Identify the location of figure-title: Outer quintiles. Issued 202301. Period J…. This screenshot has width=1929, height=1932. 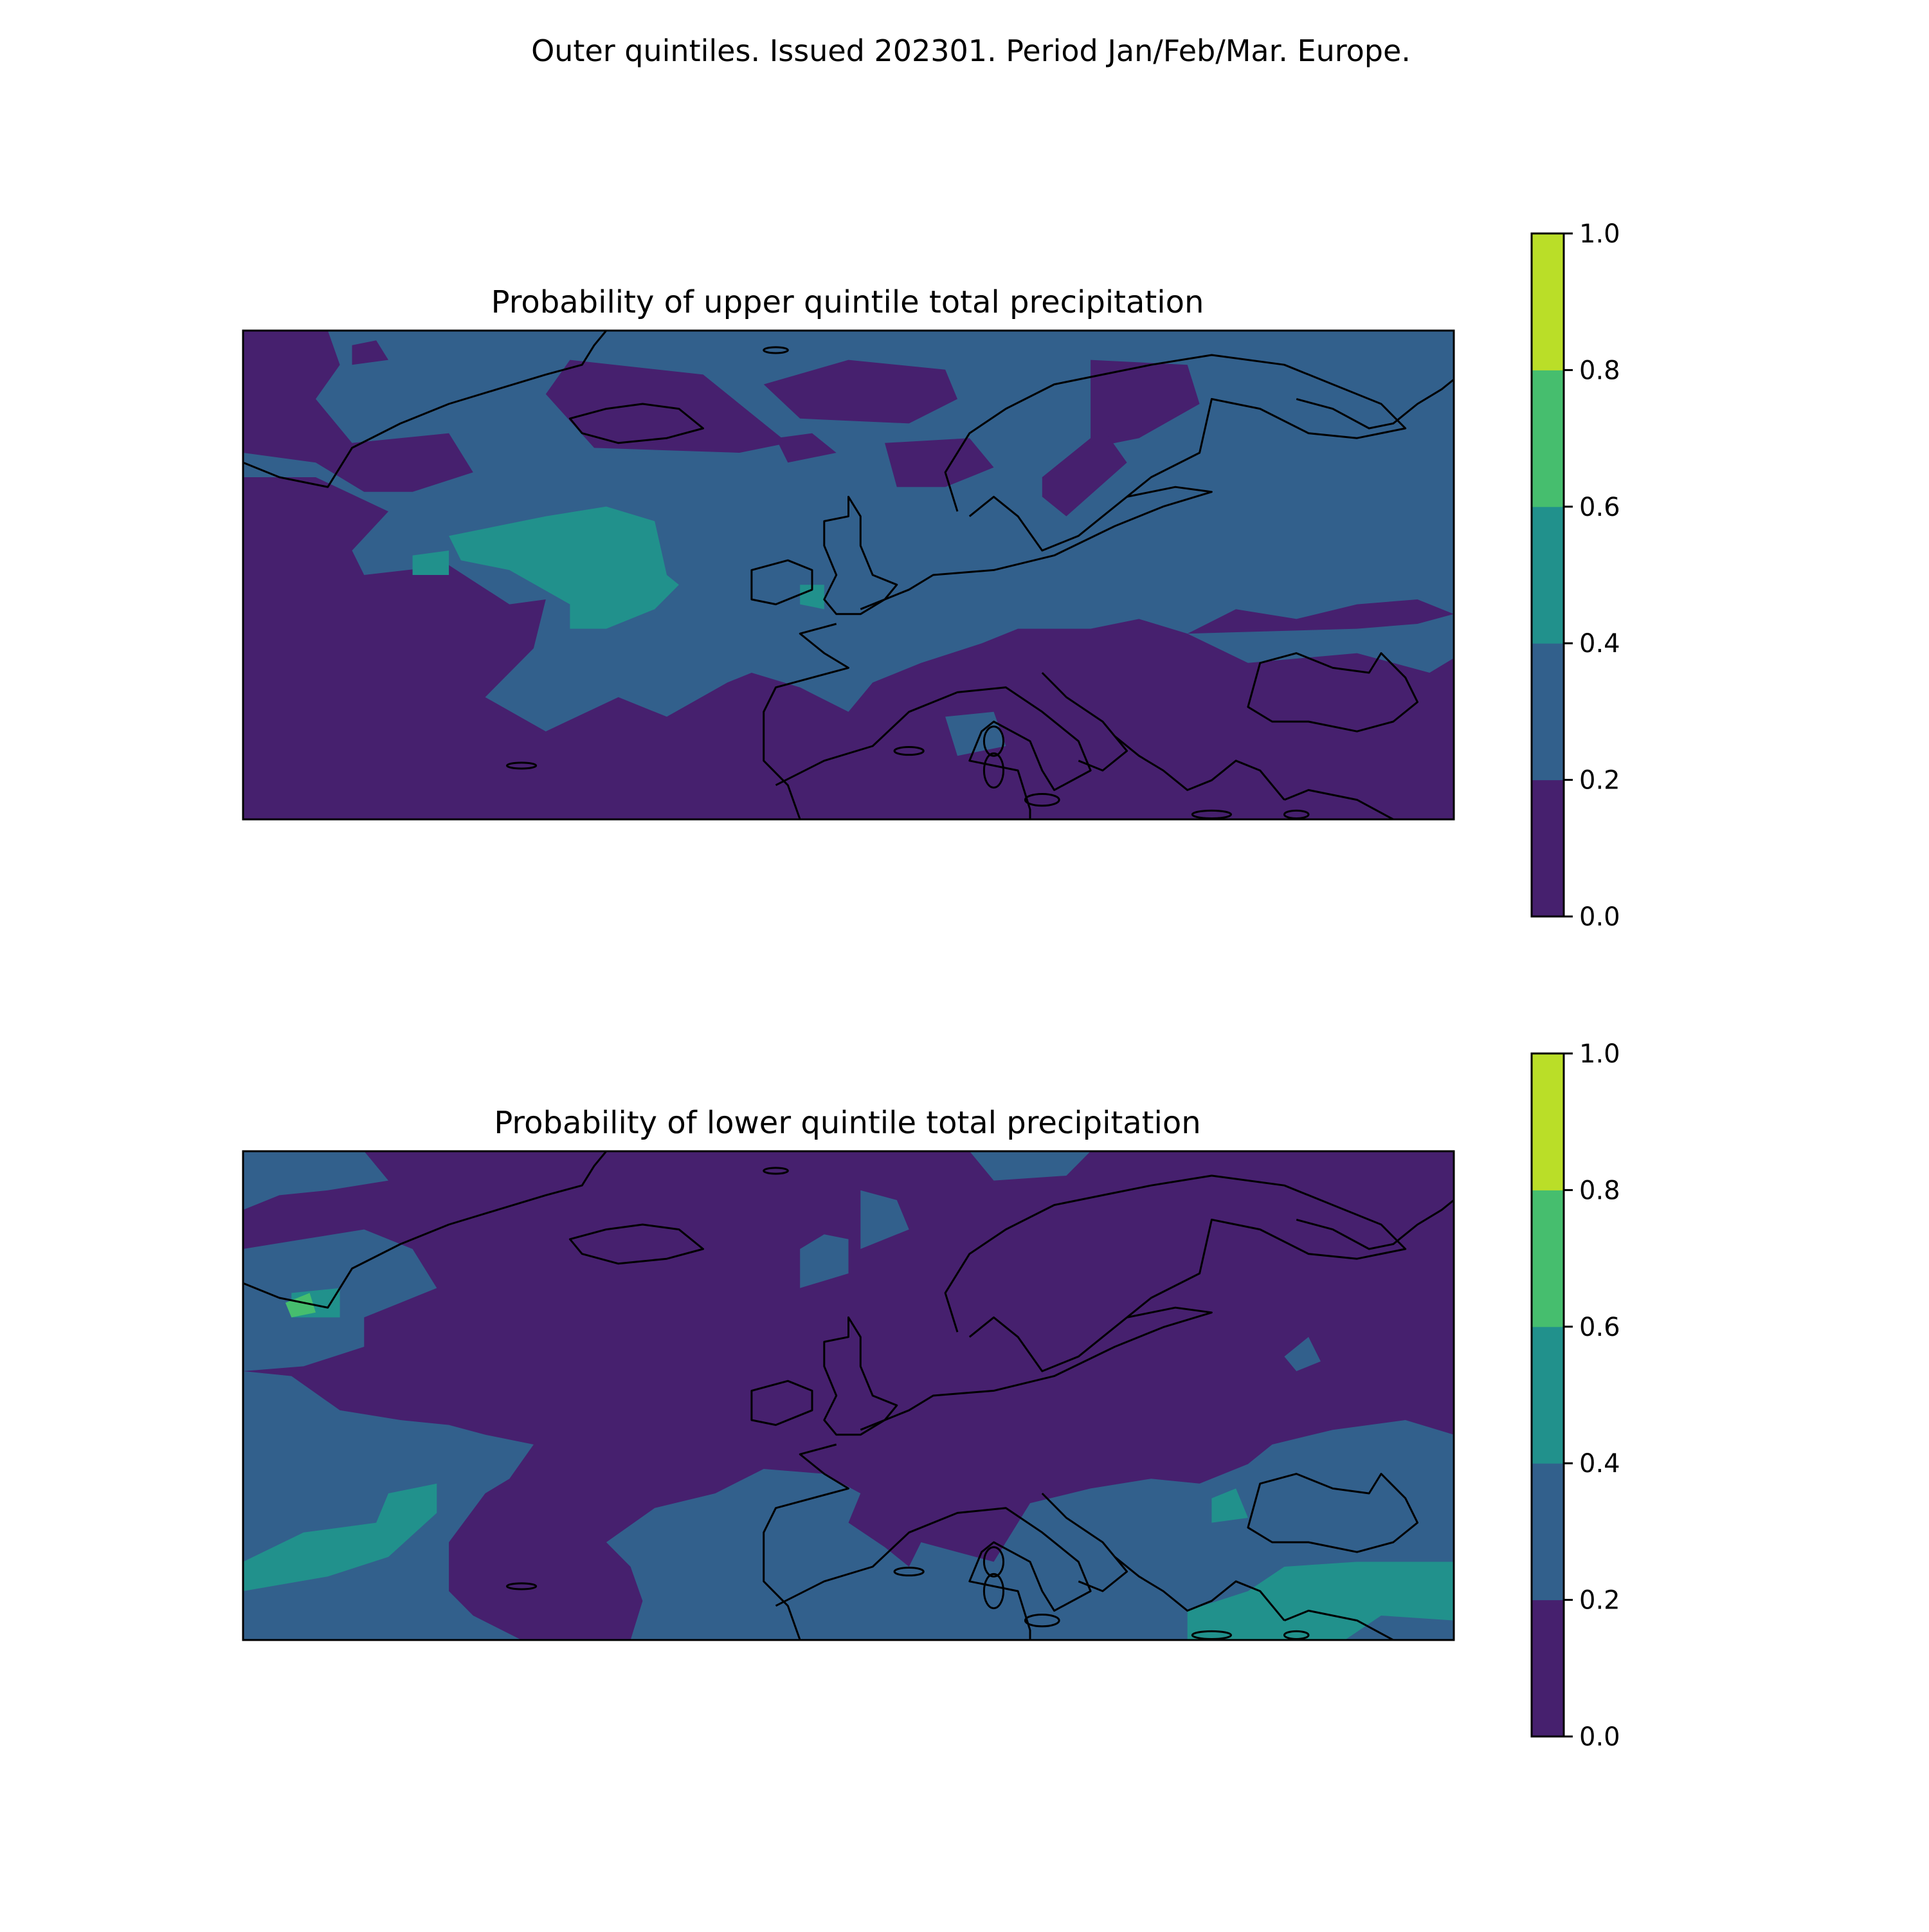
(971, 50).